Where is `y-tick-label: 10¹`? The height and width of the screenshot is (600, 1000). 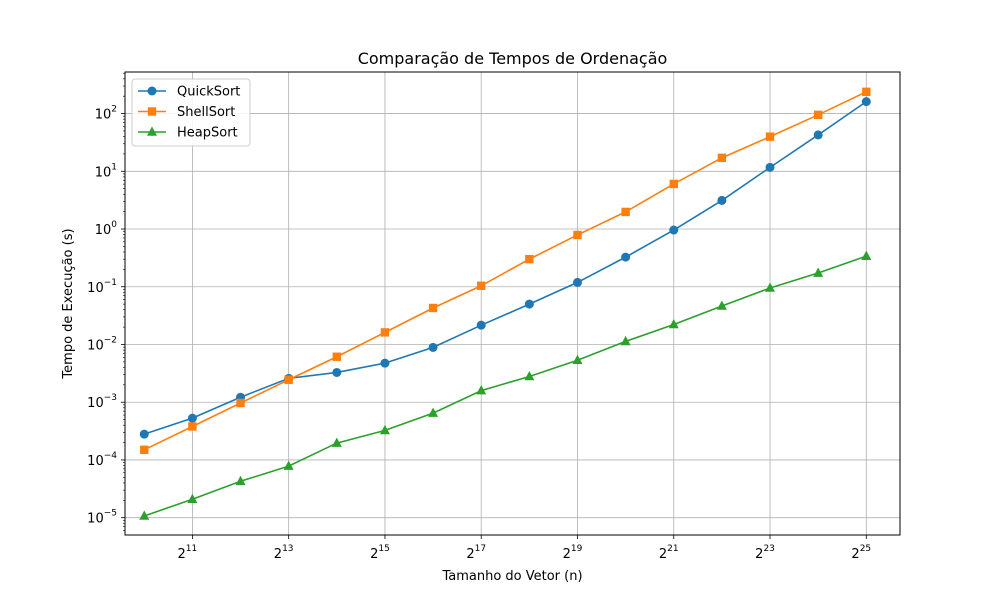
y-tick-label: 10¹ is located at coordinates (106, 171).